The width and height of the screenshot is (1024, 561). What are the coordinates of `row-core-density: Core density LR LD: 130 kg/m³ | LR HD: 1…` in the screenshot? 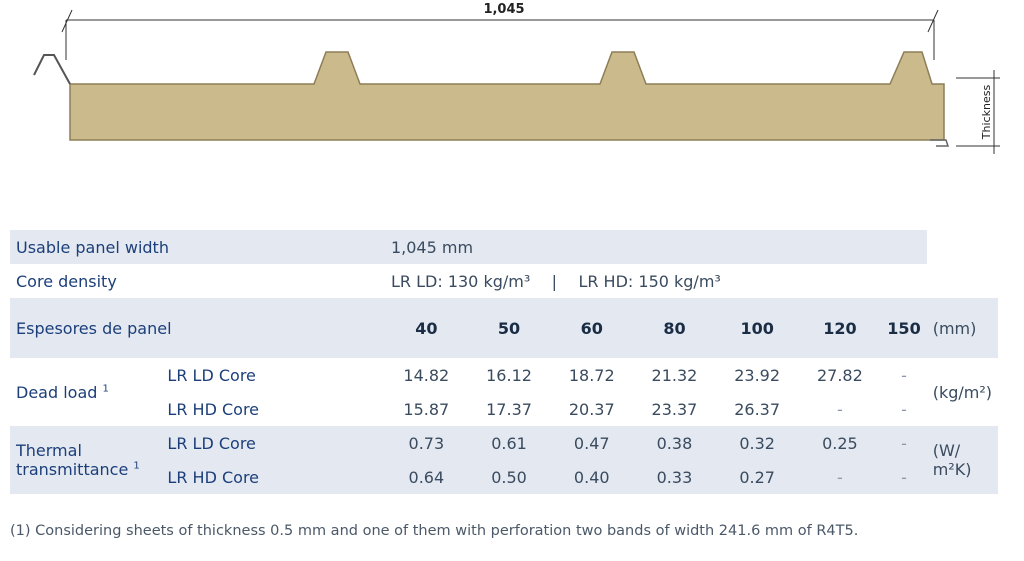 It's located at (504, 281).